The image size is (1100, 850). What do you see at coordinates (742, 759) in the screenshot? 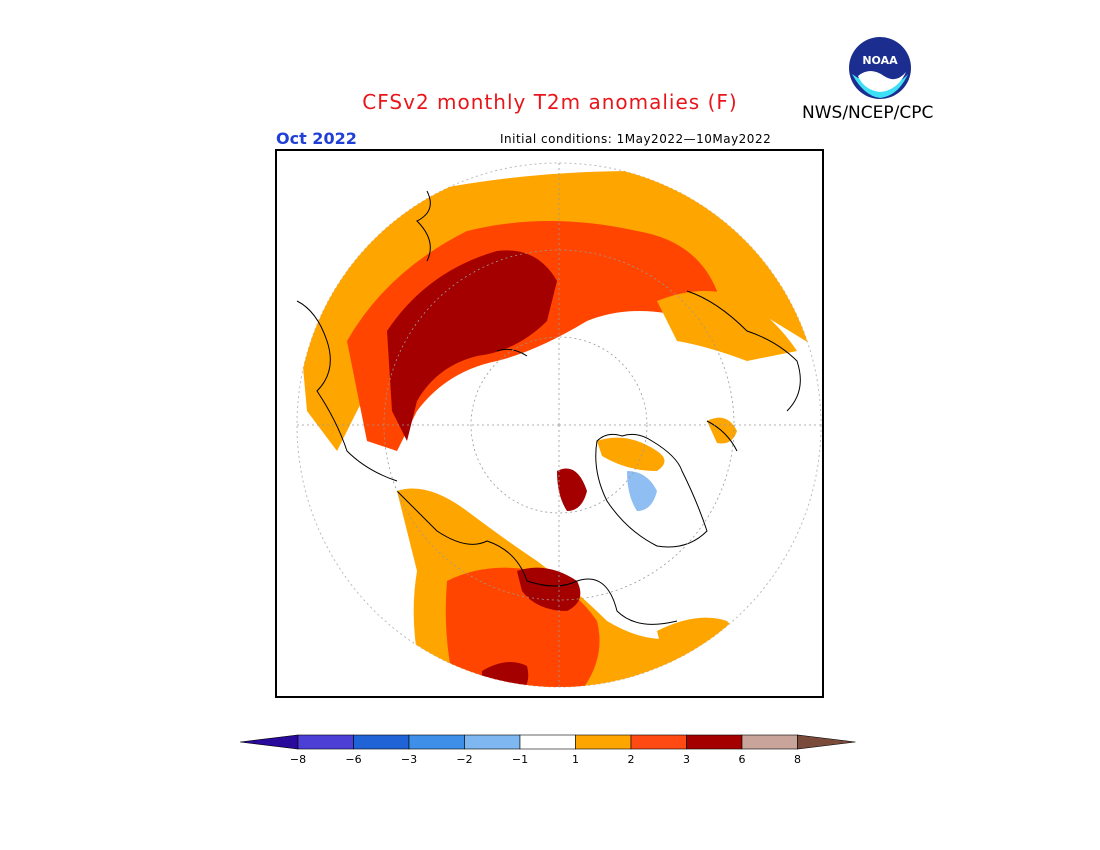
I see `colorbar-tick-label: 6` at bounding box center [742, 759].